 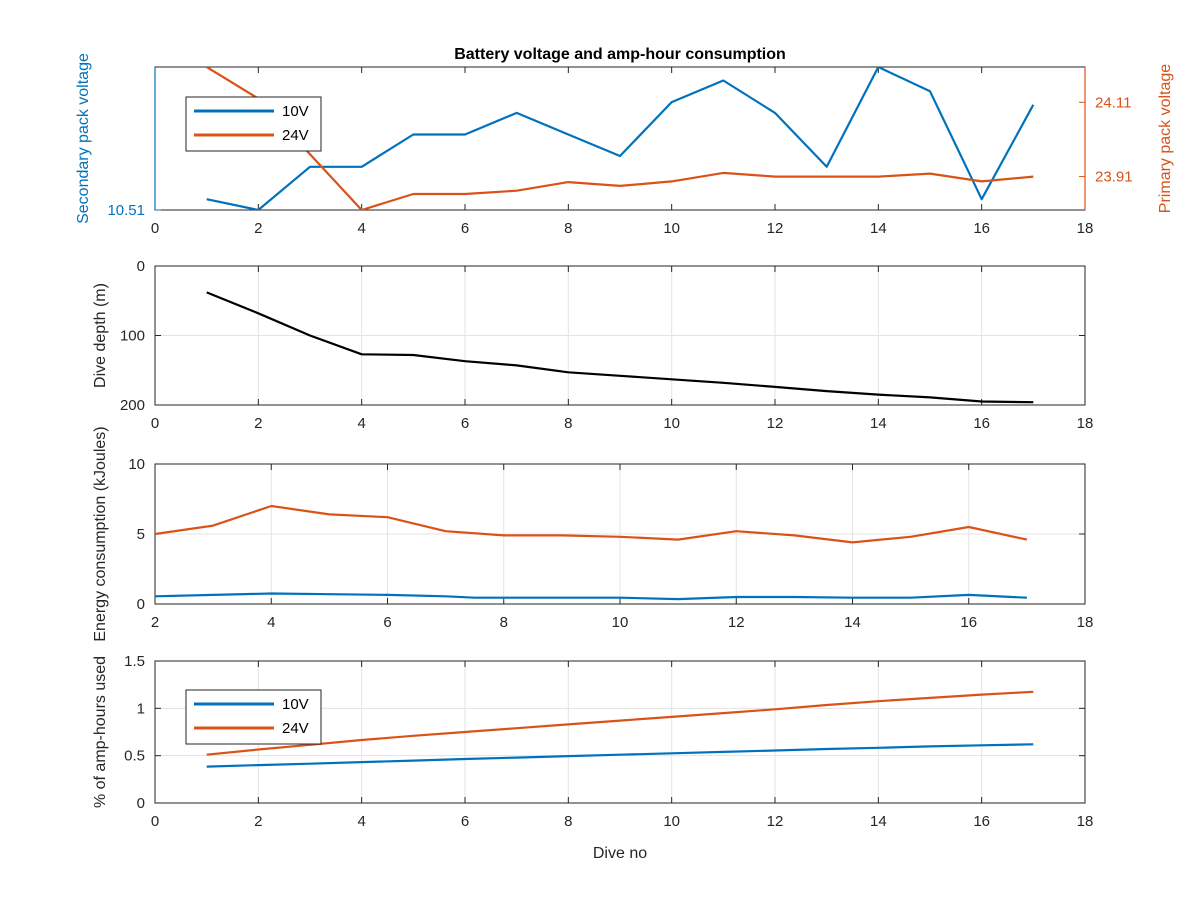 What do you see at coordinates (387, 622) in the screenshot?
I see `p3-xtick-label-2: 6` at bounding box center [387, 622].